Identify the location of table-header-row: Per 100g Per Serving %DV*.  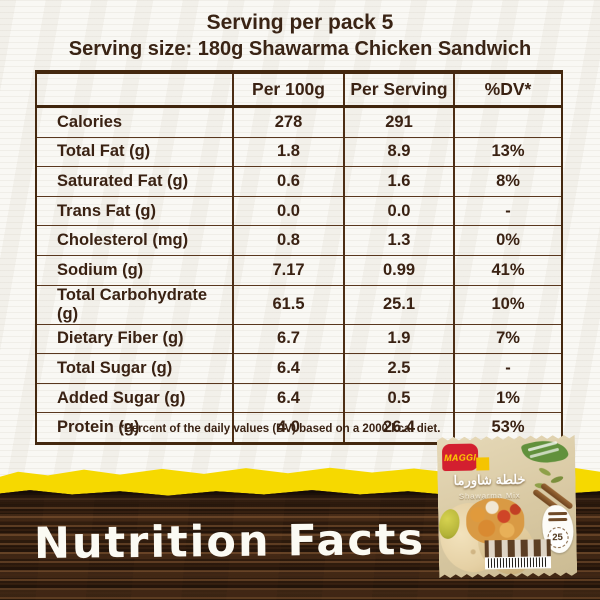
(299, 90).